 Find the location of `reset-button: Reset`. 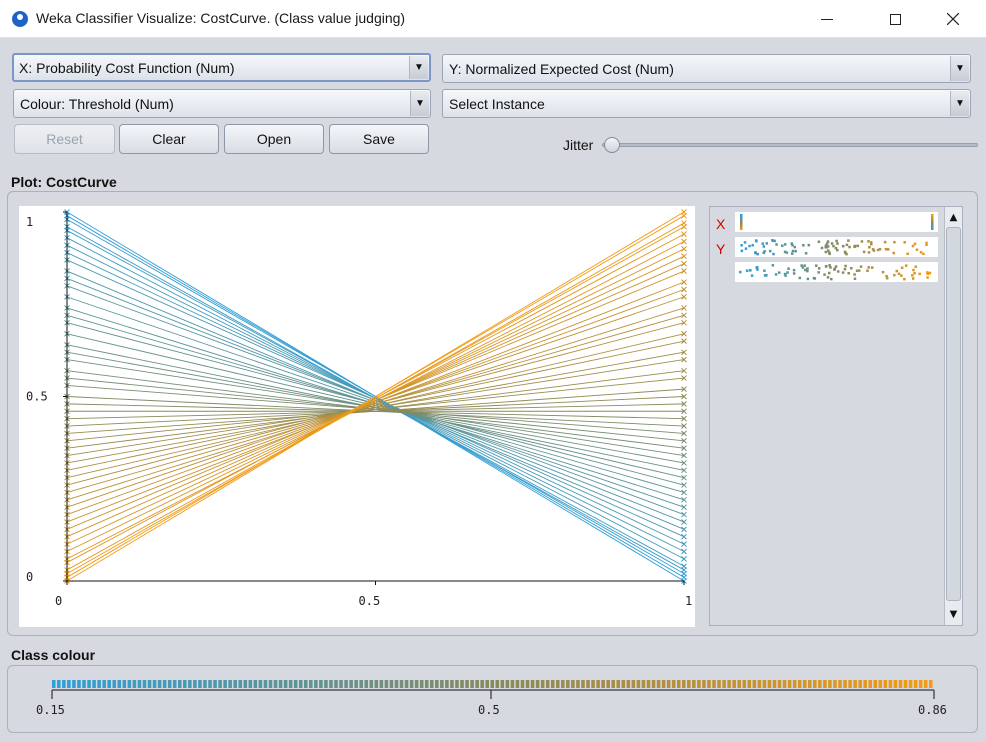

reset-button: Reset is located at coordinates (64, 139).